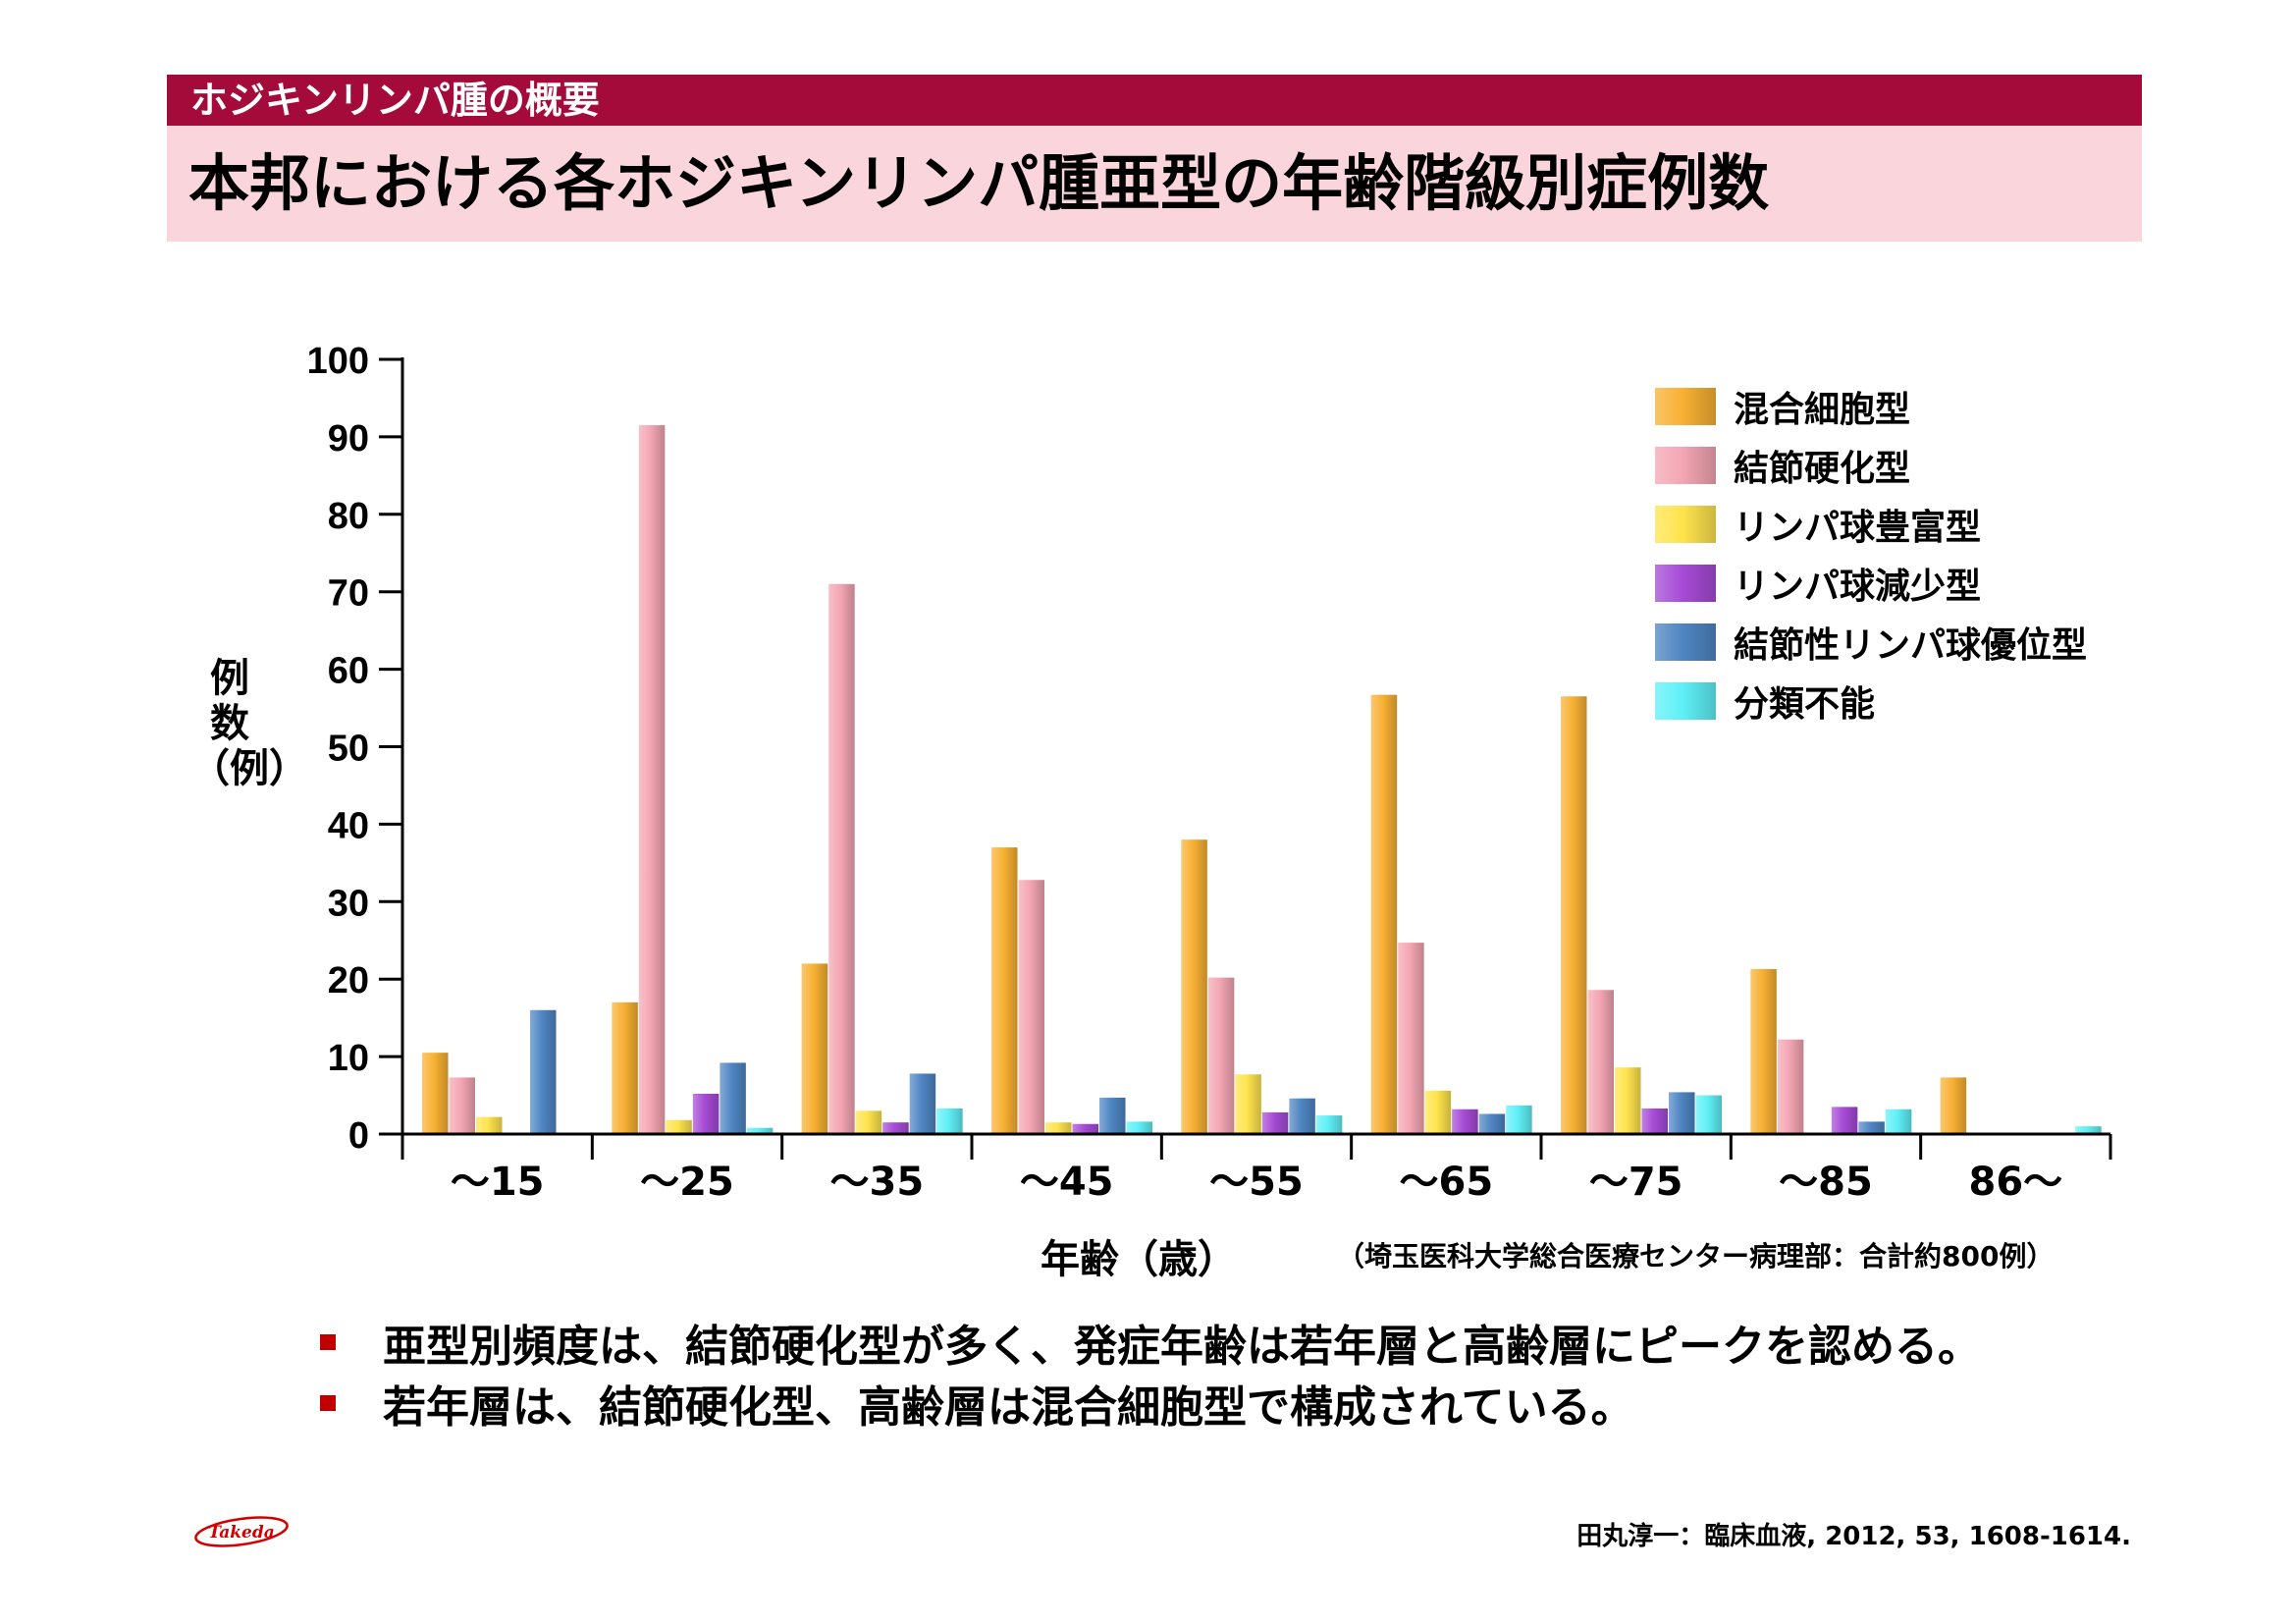 This screenshot has height=1624, width=2296. What do you see at coordinates (348, 903) in the screenshot?
I see `y-tick-label: 30` at bounding box center [348, 903].